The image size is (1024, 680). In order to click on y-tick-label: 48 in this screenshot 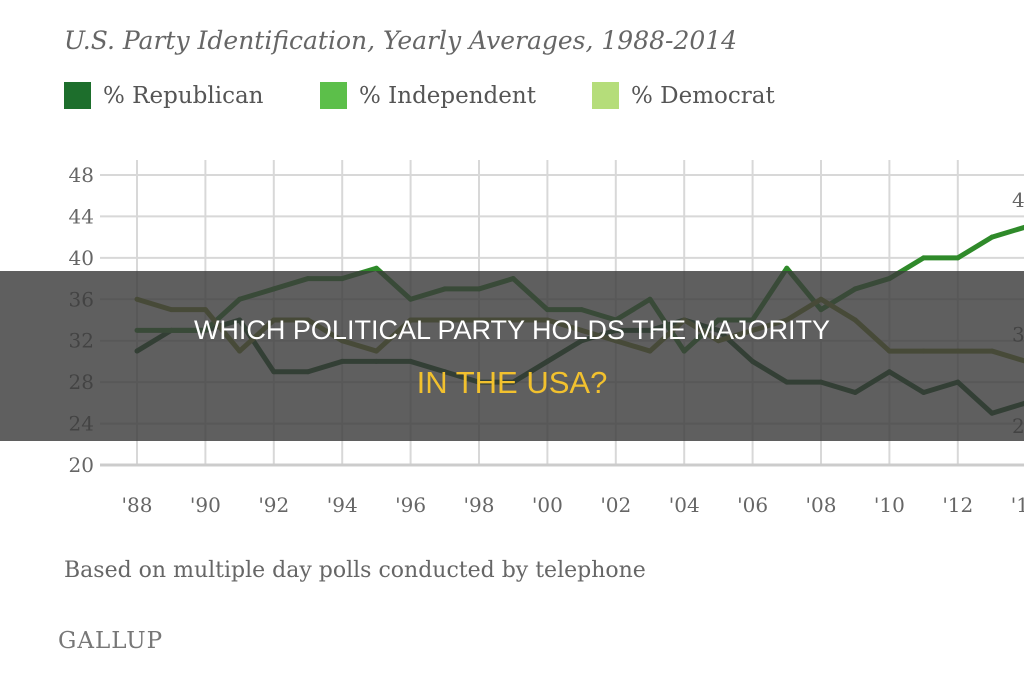, I will do `click(81, 175)`.